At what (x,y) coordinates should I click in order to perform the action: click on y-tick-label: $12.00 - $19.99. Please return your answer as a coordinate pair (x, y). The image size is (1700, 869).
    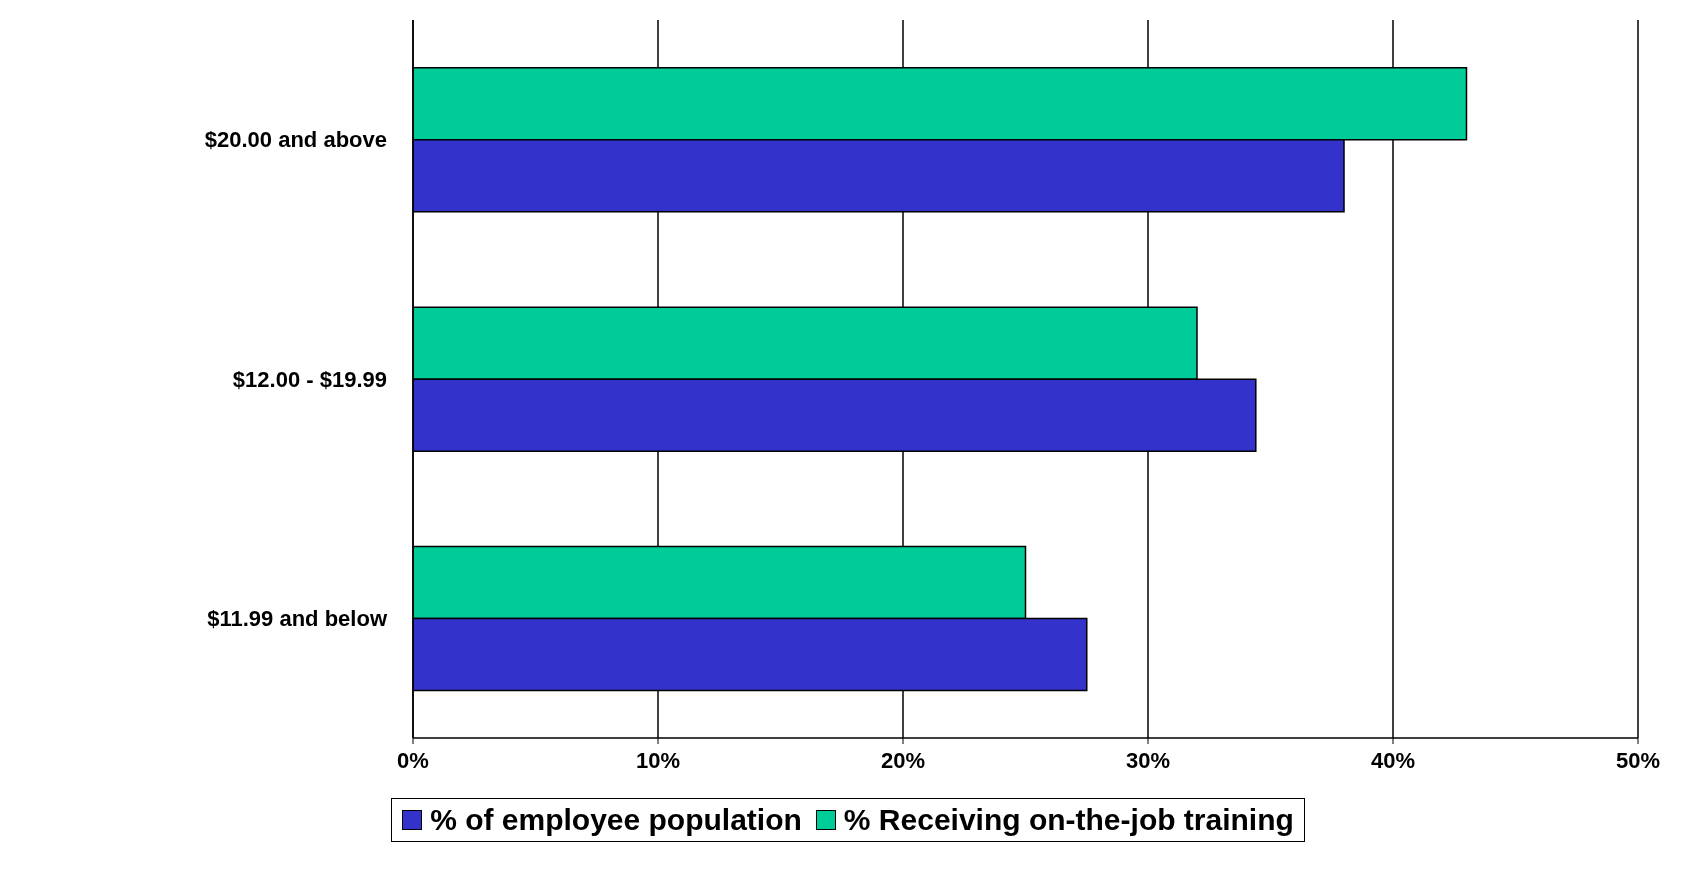
    Looking at the image, I should click on (309, 379).